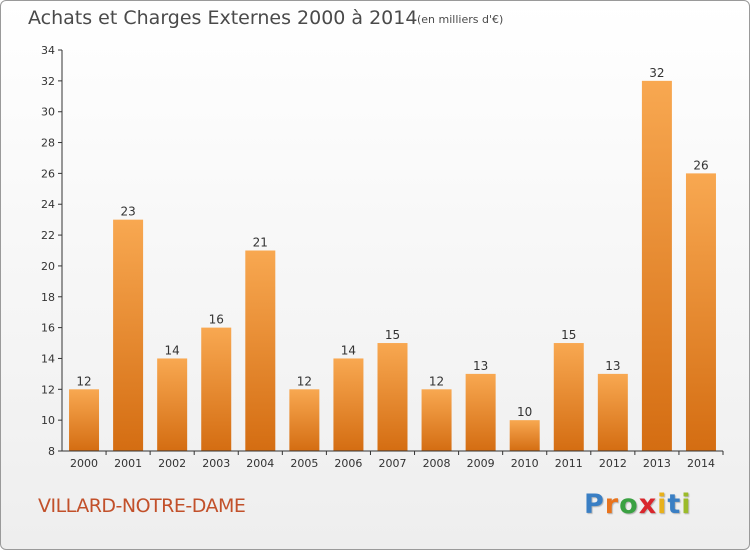 The image size is (750, 550). Describe the element at coordinates (460, 19) in the screenshot. I see `chart-subtitle: (en milliers d'€)` at that location.